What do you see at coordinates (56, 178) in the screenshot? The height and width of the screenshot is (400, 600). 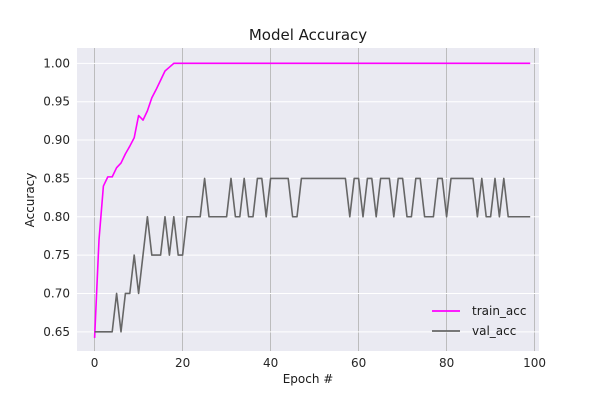 I see `y-tick-label: 0.85` at bounding box center [56, 178].